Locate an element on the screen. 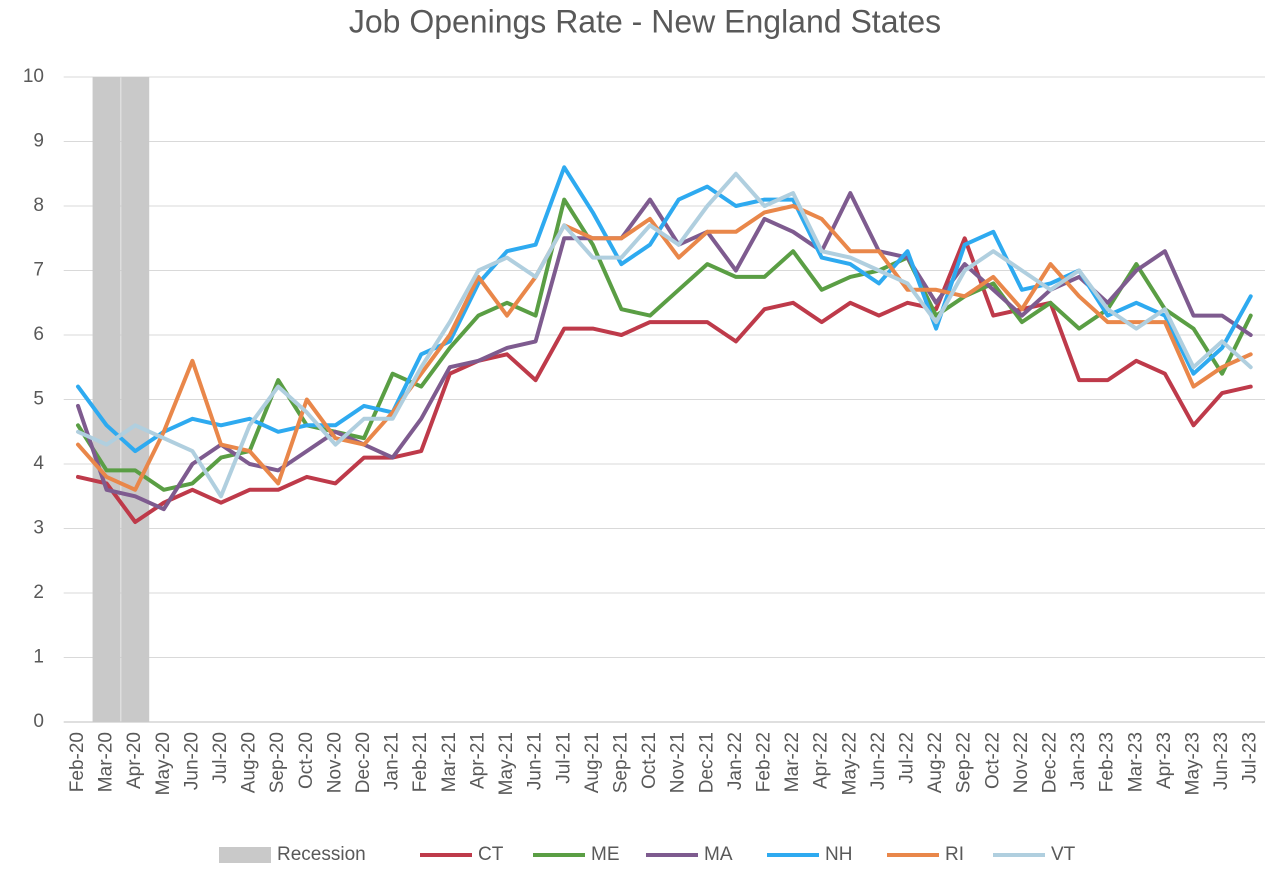  x-tick-label: Jan-22 is located at coordinates (735, 761).